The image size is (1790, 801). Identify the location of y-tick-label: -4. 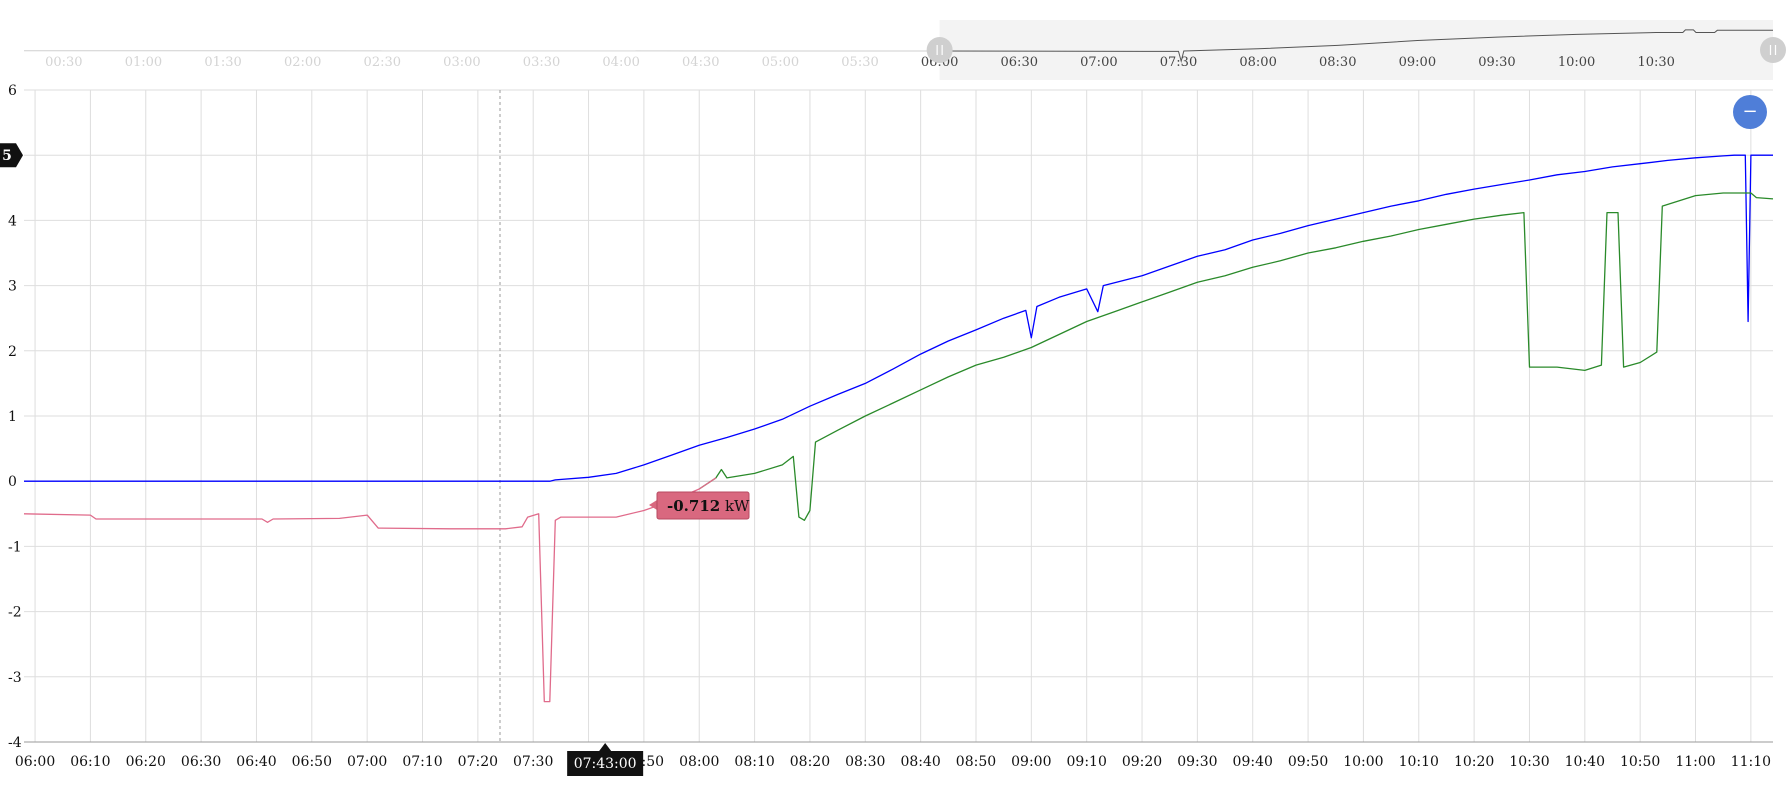
(15, 743).